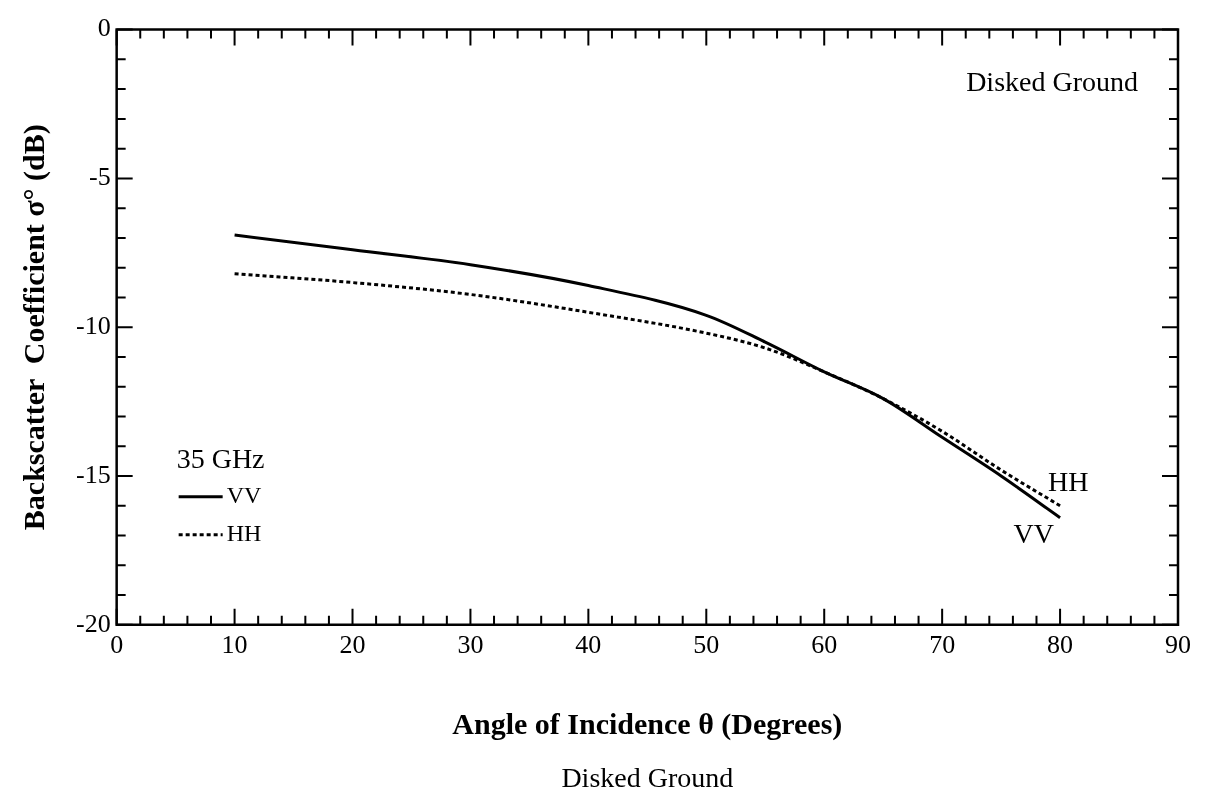  I want to click on y-tick-label: 0, so click(104, 28).